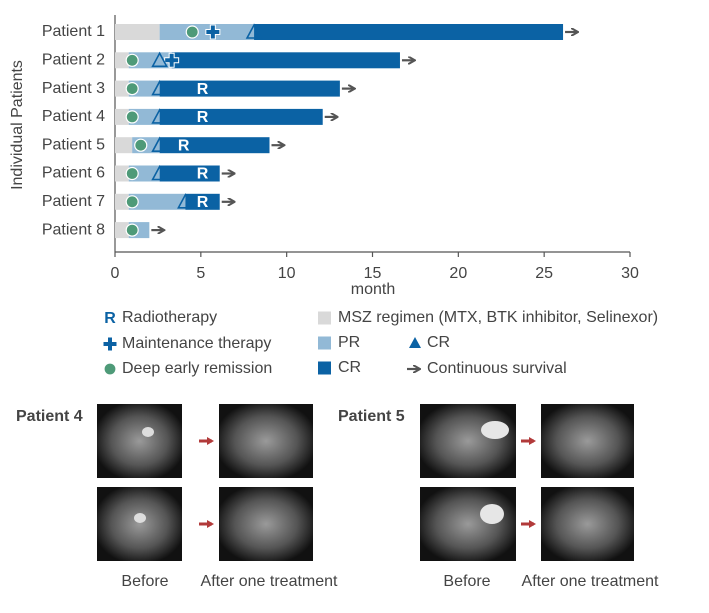  I want to click on y-tick-label: Patient 6, so click(73, 173).